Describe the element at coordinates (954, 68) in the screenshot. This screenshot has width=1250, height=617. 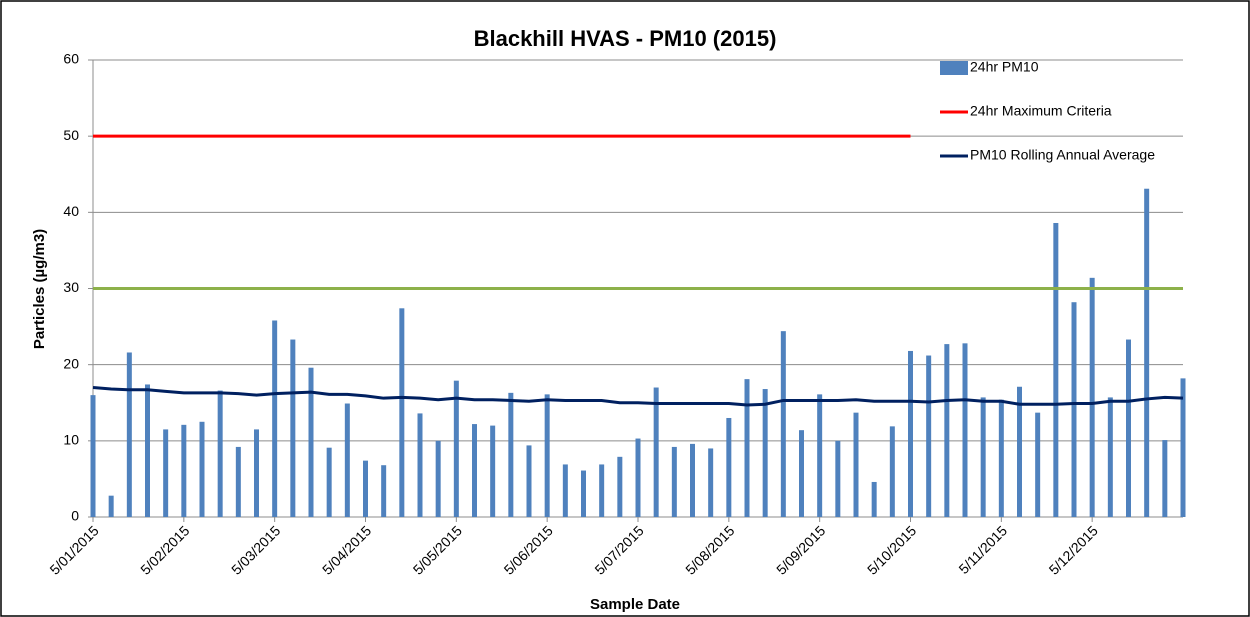
I see `legend-swatch` at that location.